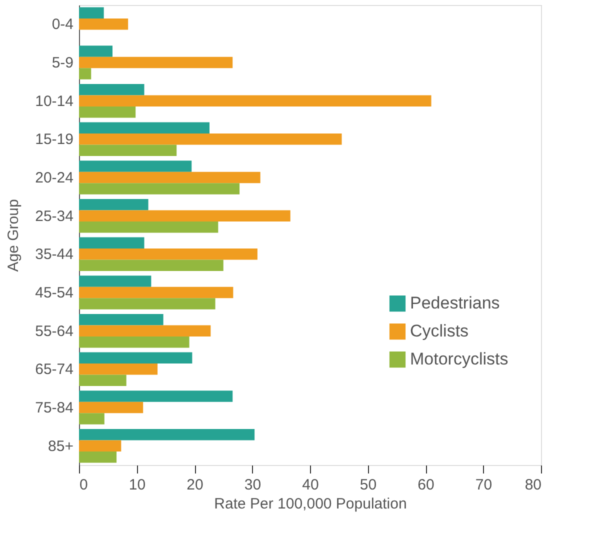 This screenshot has height=533, width=615. What do you see at coordinates (84, 485) in the screenshot?
I see `x-tick-label: 0` at bounding box center [84, 485].